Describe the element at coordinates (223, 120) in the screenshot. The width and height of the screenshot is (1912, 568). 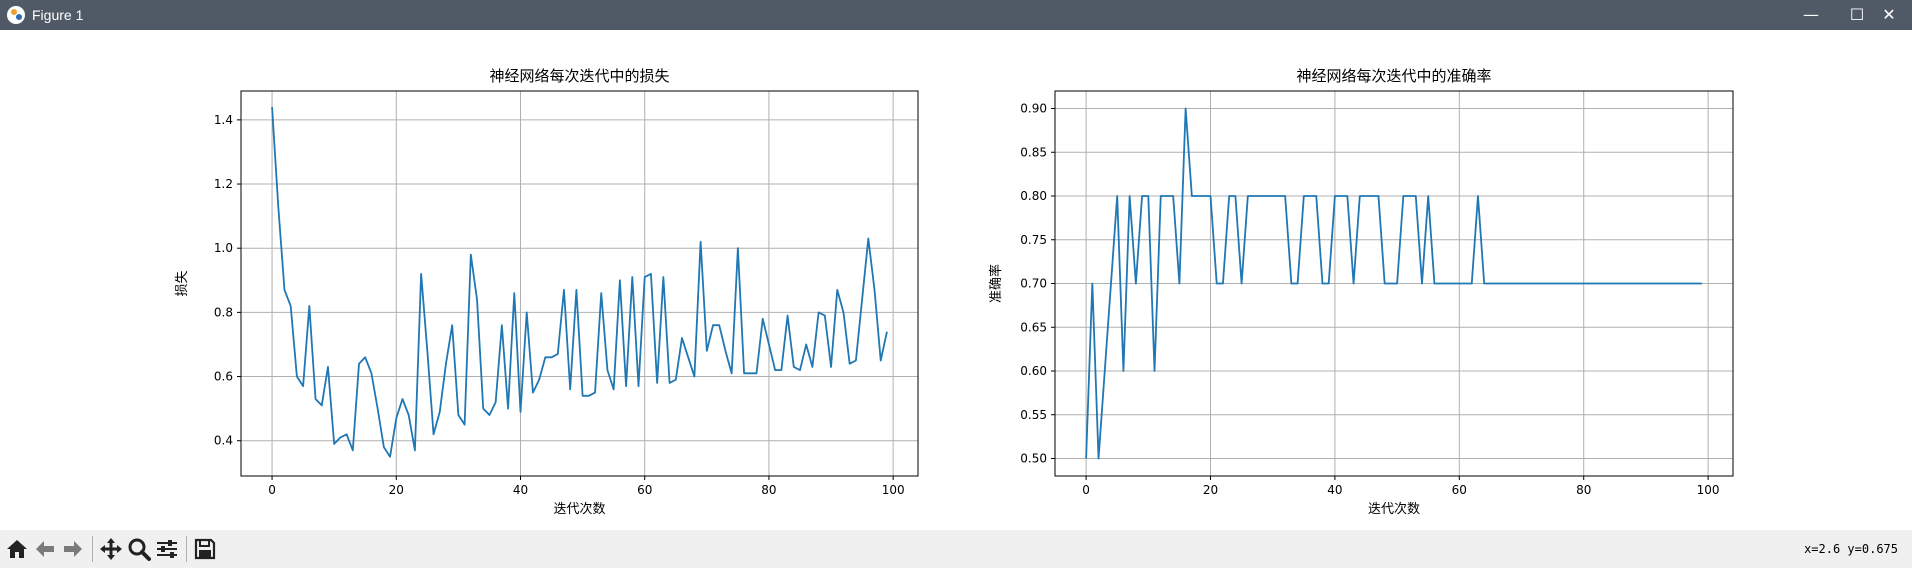
I see `y-tick-label: 1.4` at that location.